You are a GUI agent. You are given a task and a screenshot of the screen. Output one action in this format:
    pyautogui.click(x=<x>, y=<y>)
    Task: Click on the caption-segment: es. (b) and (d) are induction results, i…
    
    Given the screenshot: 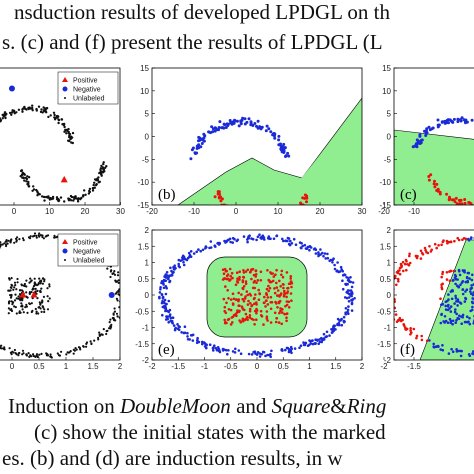 What is the action you would take?
    pyautogui.click(x=172, y=458)
    